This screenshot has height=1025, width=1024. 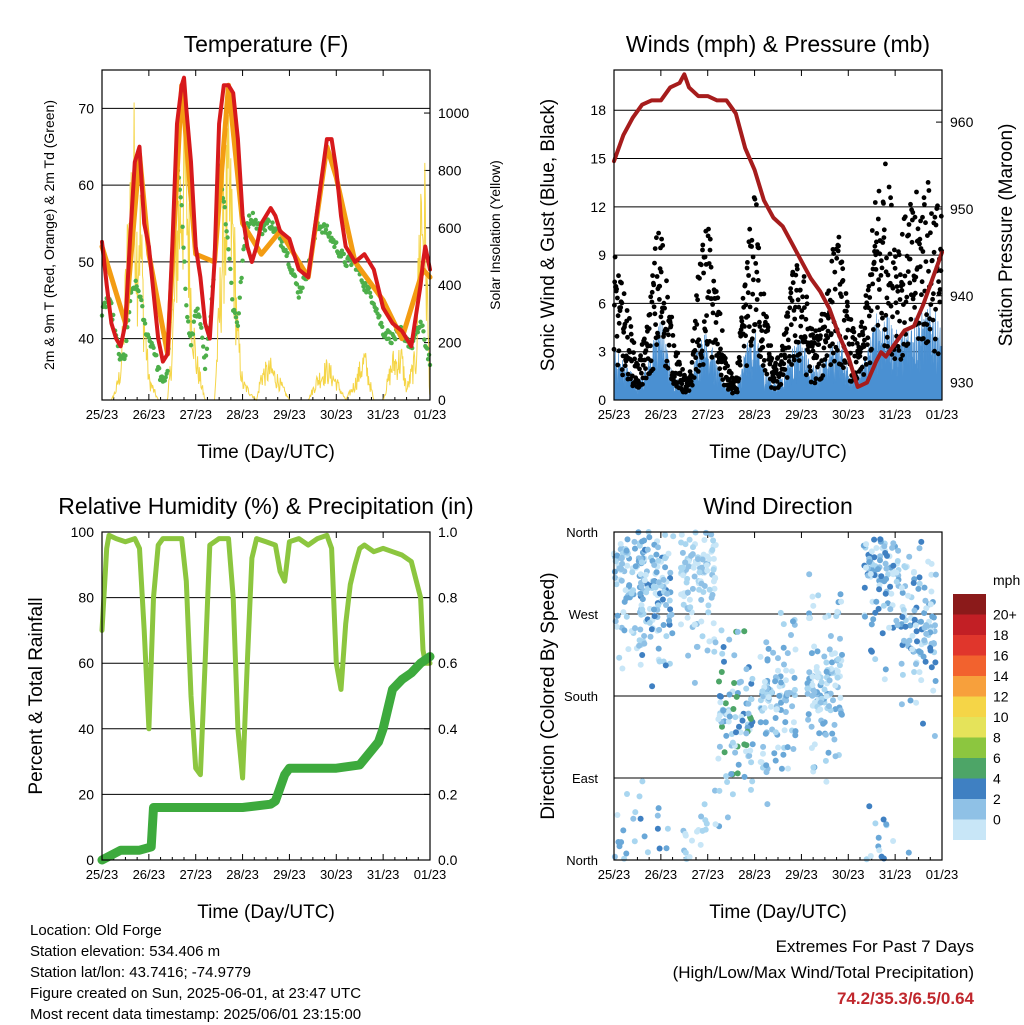 I want to click on y-tick-label-right: 0, so click(x=442, y=400).